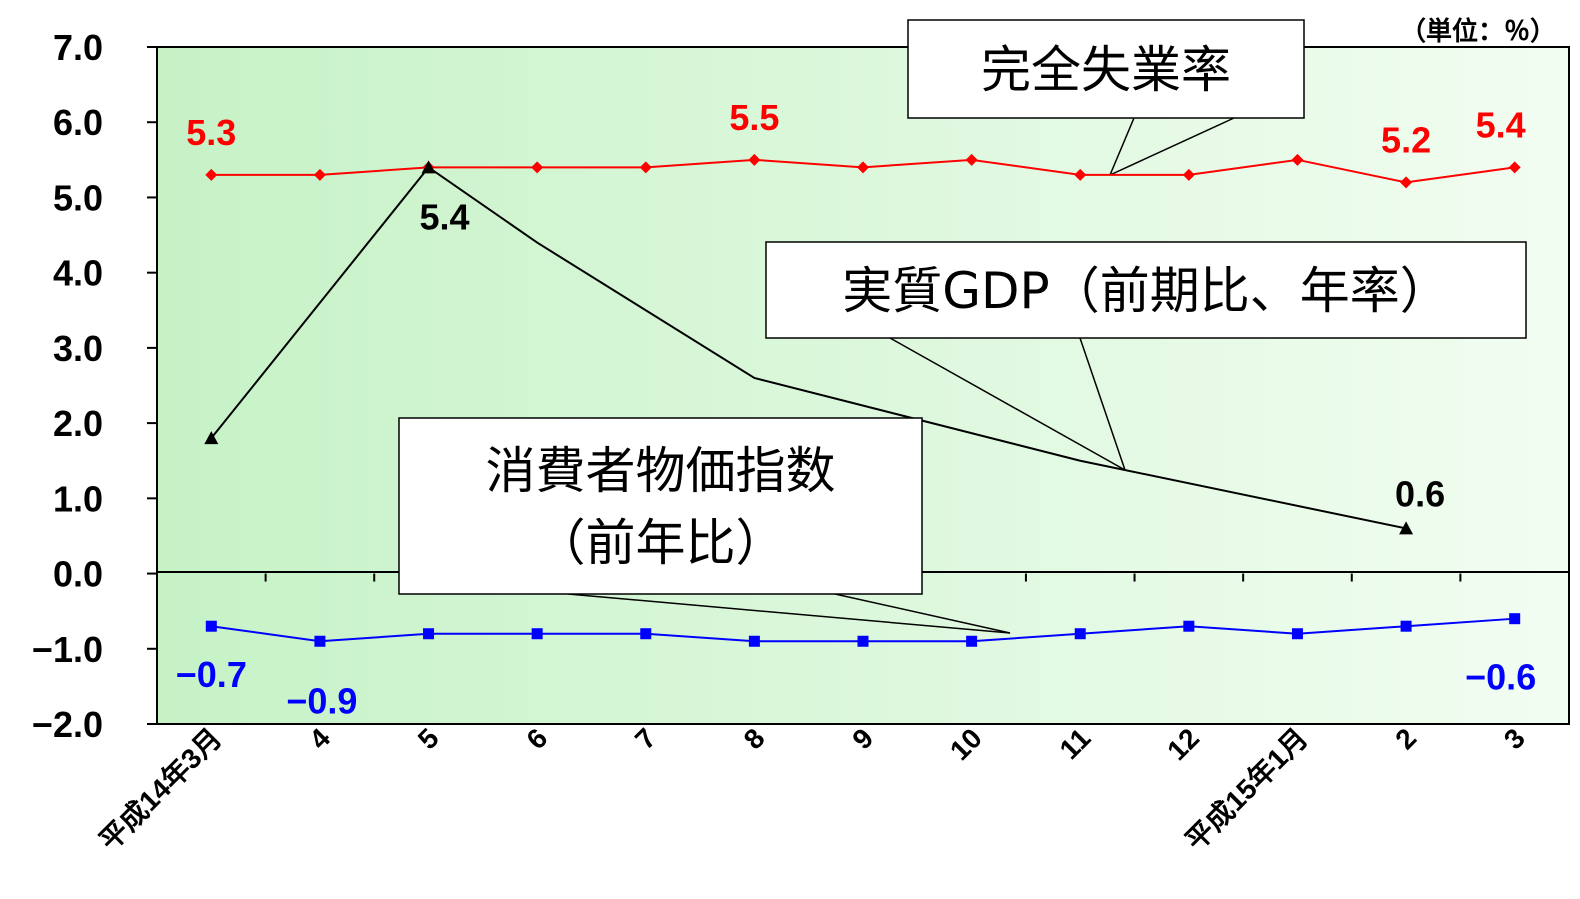 The height and width of the screenshot is (899, 1580). I want to click on x-tick-label: 4, so click(319, 738).